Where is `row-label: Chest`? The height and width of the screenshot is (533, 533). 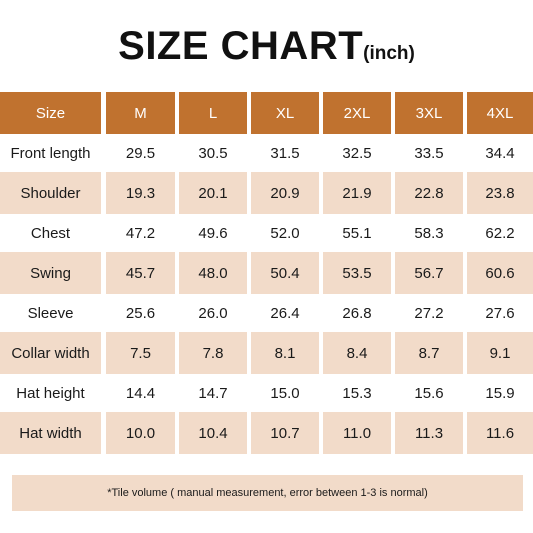
row-label: Chest is located at coordinates (50, 233).